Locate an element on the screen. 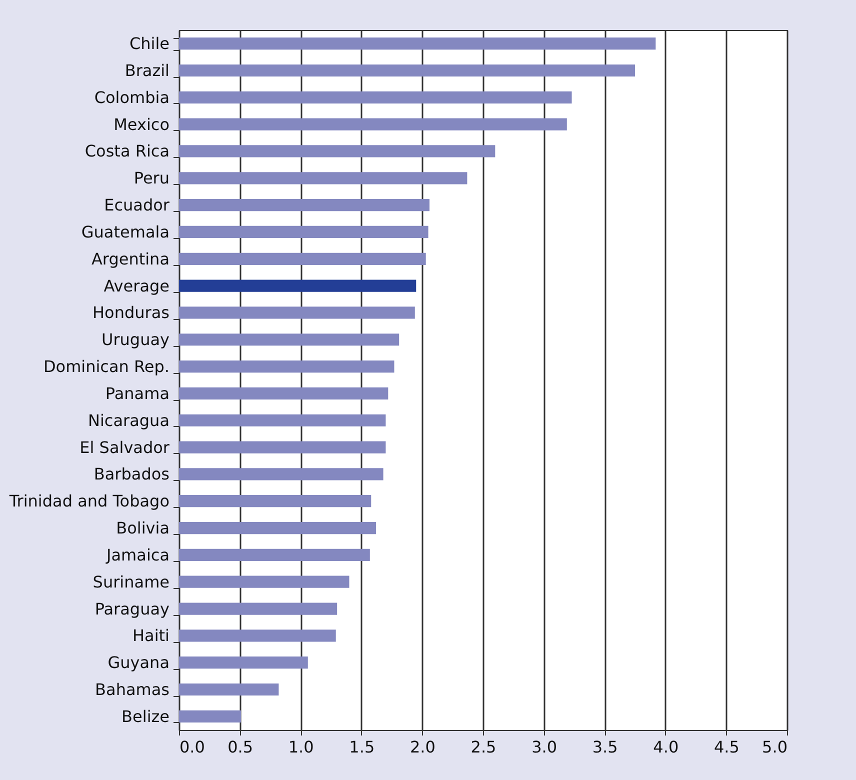 Image resolution: width=856 pixels, height=780 pixels. x-tick-label: 0.5 is located at coordinates (241, 747).